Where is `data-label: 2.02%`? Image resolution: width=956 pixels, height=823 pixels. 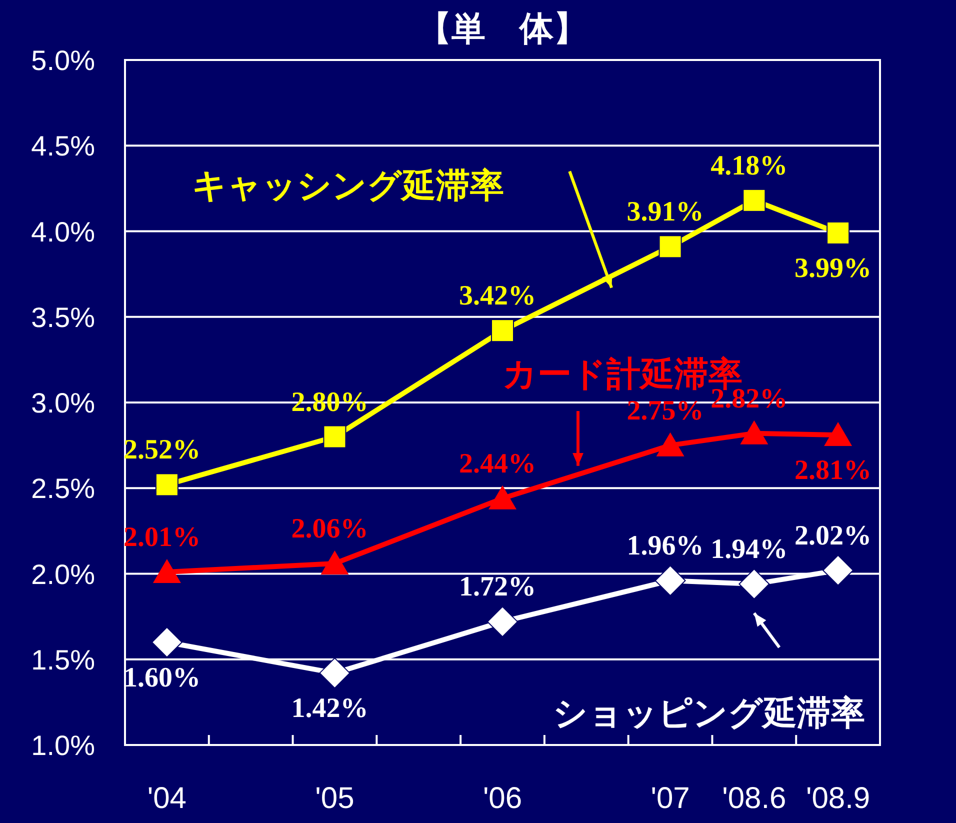 data-label: 2.02% is located at coordinates (833, 536).